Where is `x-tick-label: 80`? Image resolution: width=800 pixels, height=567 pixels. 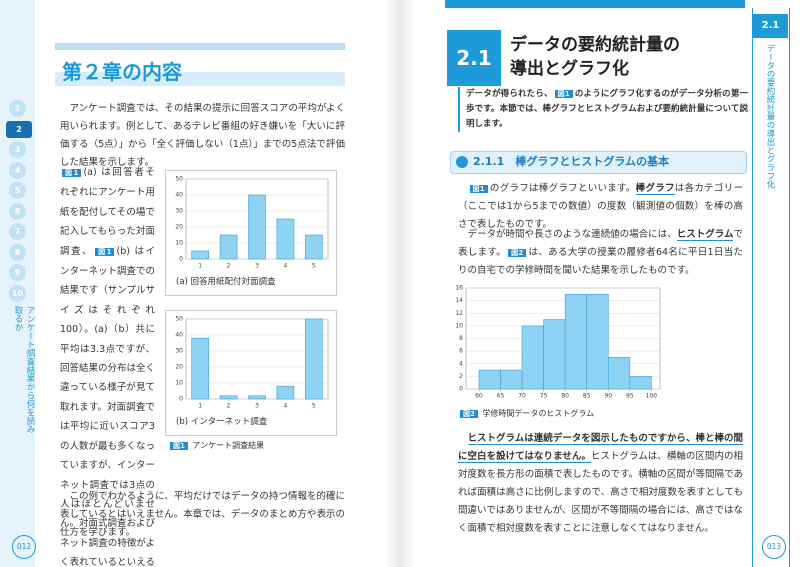
x-tick-label: 80 is located at coordinates (565, 396).